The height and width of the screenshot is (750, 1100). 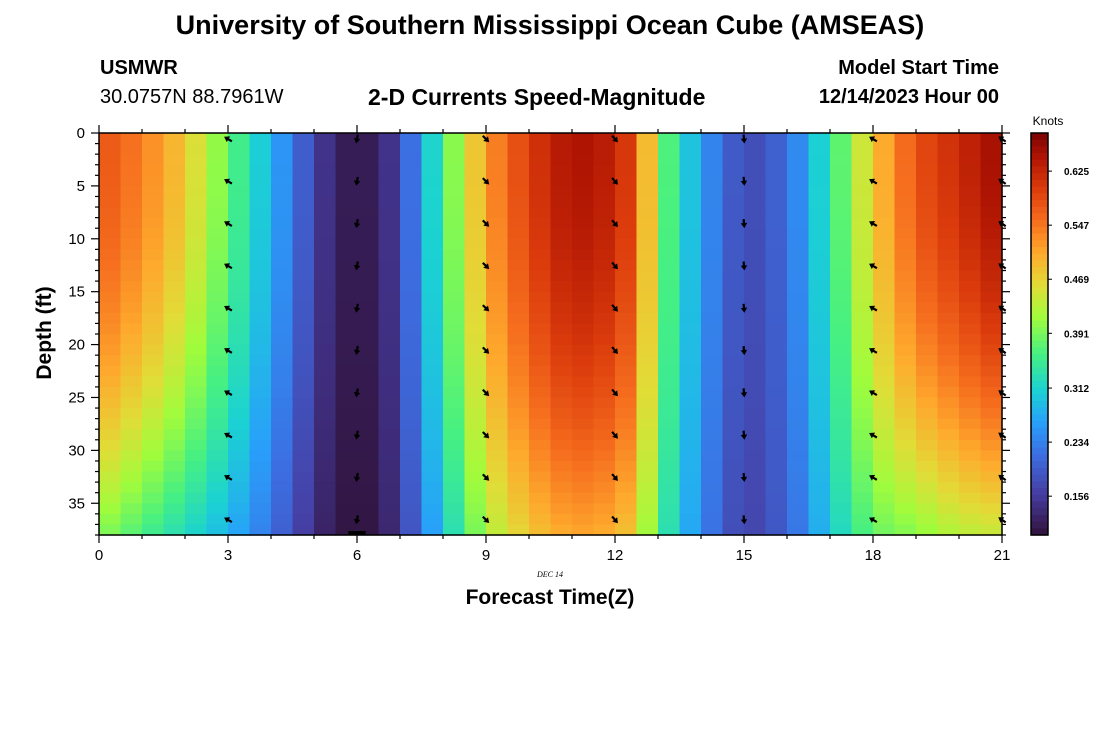 I want to click on x-tick-label: 21, so click(x=1002, y=555).